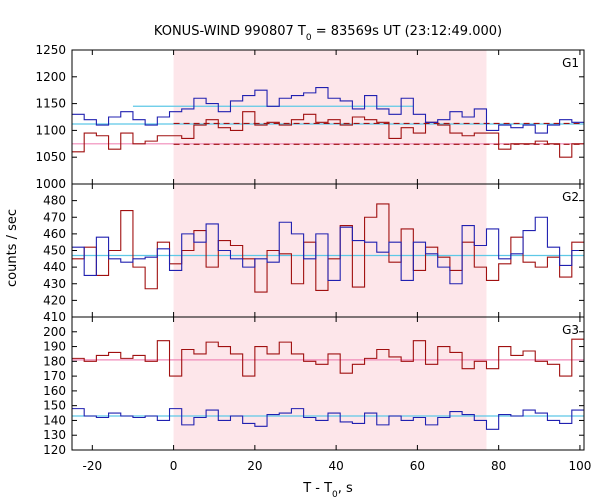 The image size is (600, 500). What do you see at coordinates (54, 347) in the screenshot?
I see `y-tick-label: 190` at bounding box center [54, 347].